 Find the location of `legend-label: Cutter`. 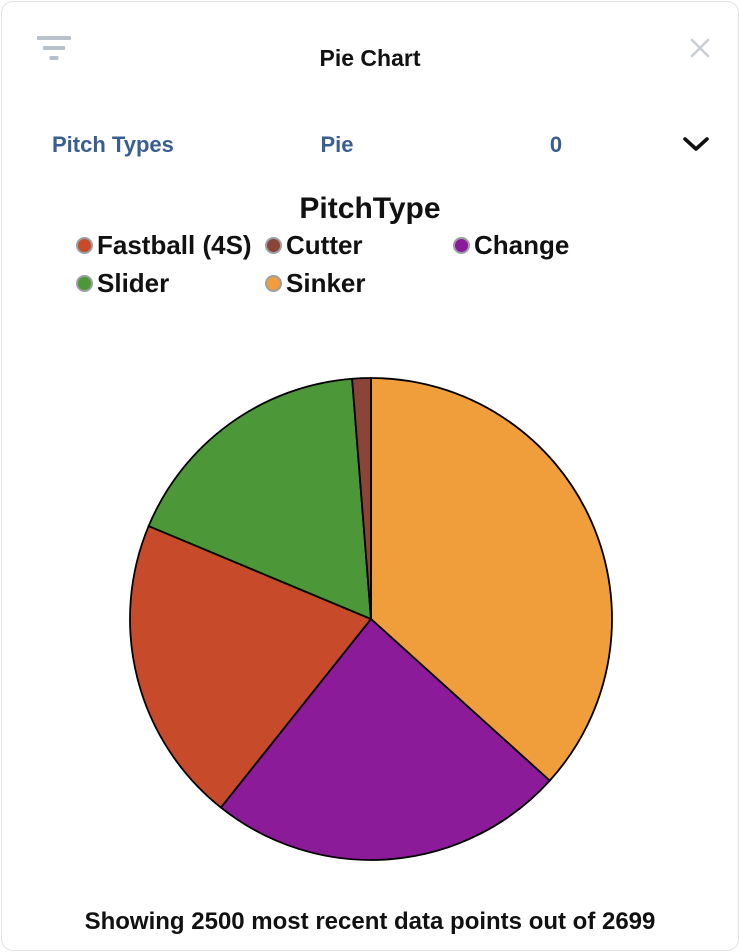

legend-label: Cutter is located at coordinates (324, 244).